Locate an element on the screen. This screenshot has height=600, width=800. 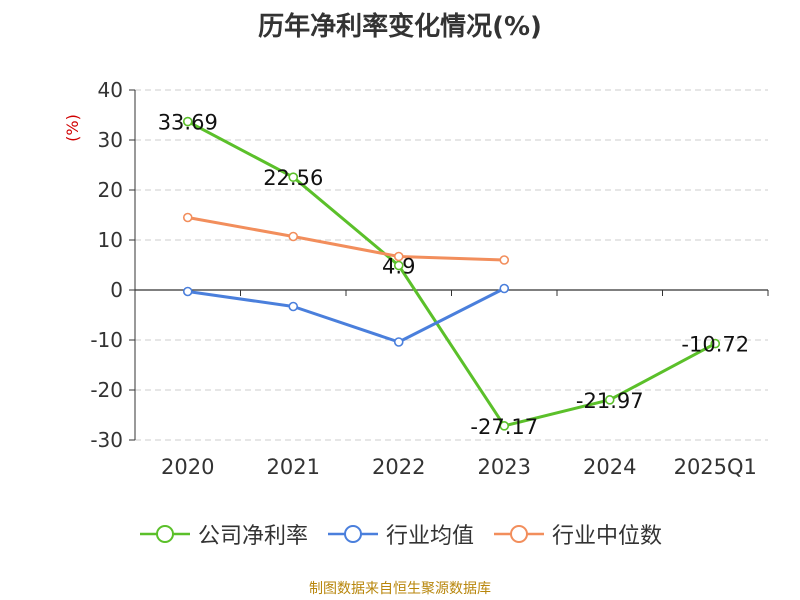
legend: 公司净利率 行业均值 行业中位数 is located at coordinates (400, 534).